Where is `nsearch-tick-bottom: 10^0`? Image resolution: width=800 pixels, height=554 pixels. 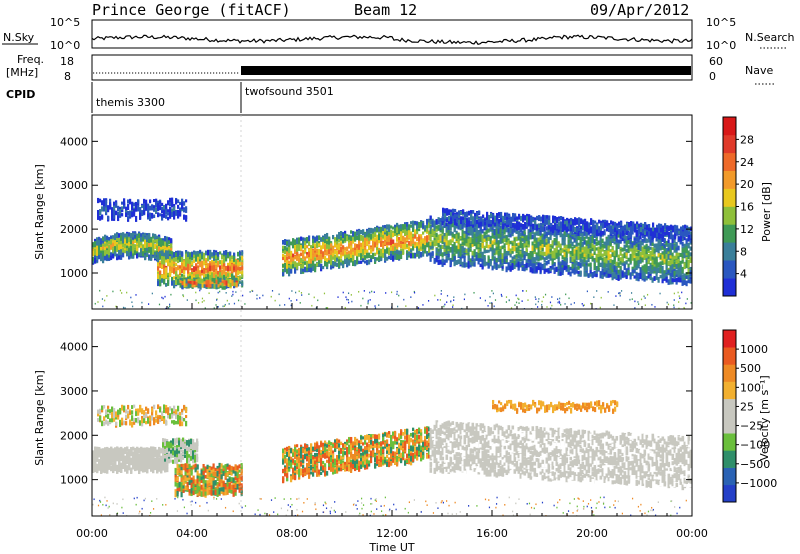
nsearch-tick-bottom: 10^0 is located at coordinates (721, 45).